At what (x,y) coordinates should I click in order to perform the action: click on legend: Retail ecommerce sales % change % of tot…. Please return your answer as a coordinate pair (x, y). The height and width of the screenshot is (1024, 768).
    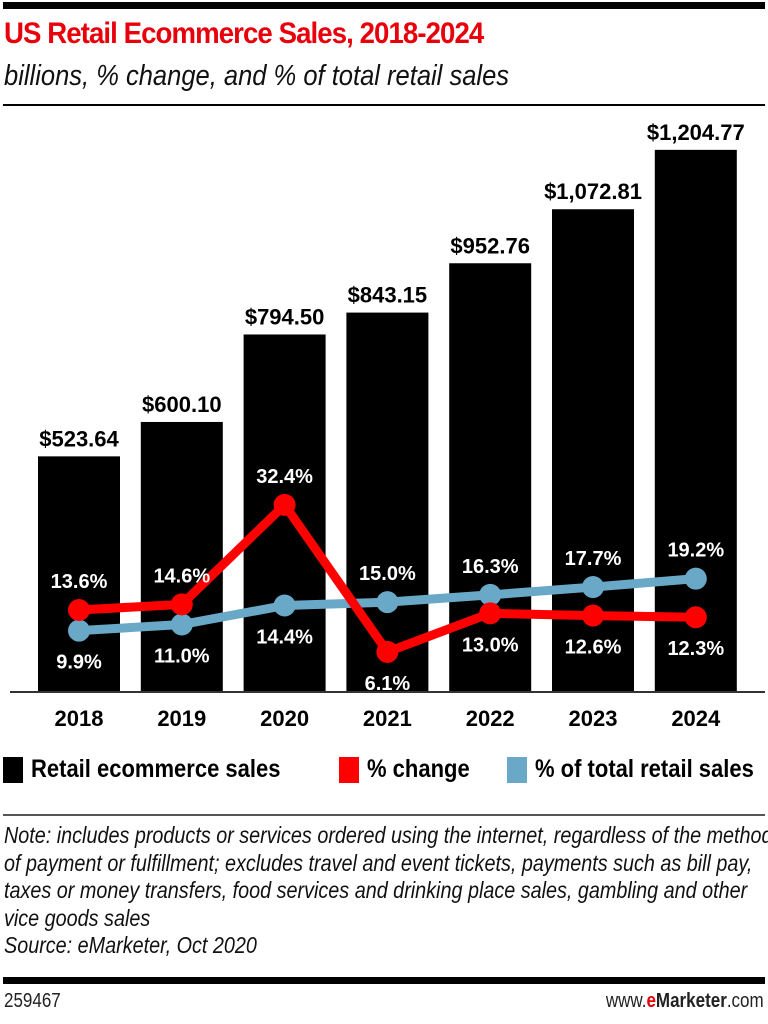
    Looking at the image, I should click on (385, 769).